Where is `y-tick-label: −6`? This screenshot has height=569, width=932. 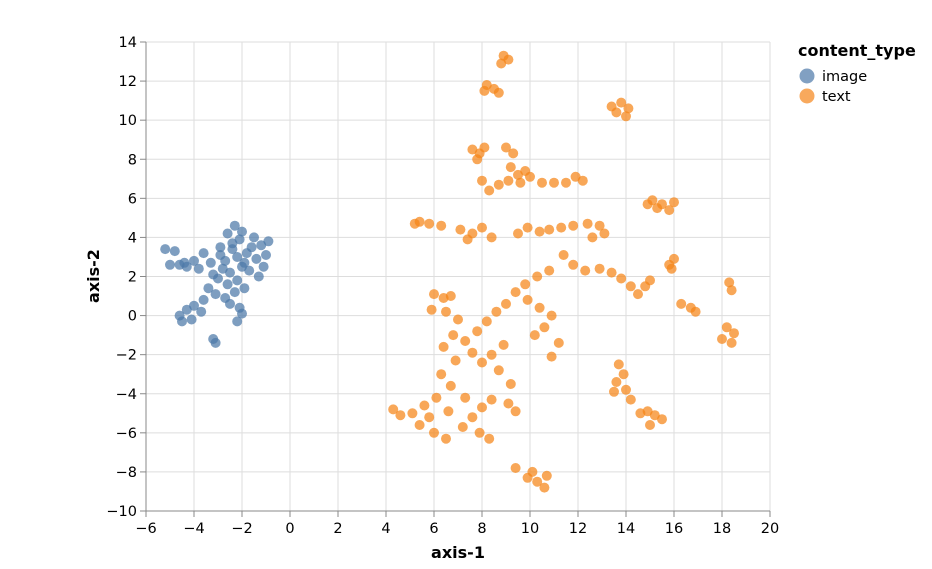
y-tick-label: −6 is located at coordinates (126, 434).